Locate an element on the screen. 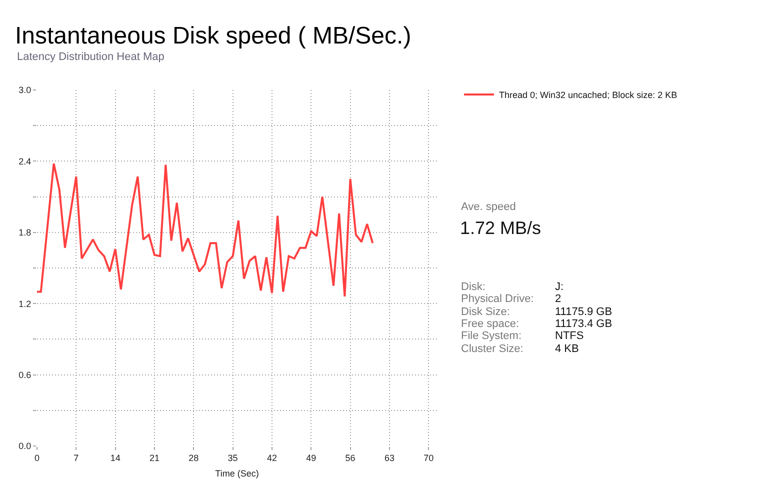  x-tick-label: 7 is located at coordinates (76, 457).